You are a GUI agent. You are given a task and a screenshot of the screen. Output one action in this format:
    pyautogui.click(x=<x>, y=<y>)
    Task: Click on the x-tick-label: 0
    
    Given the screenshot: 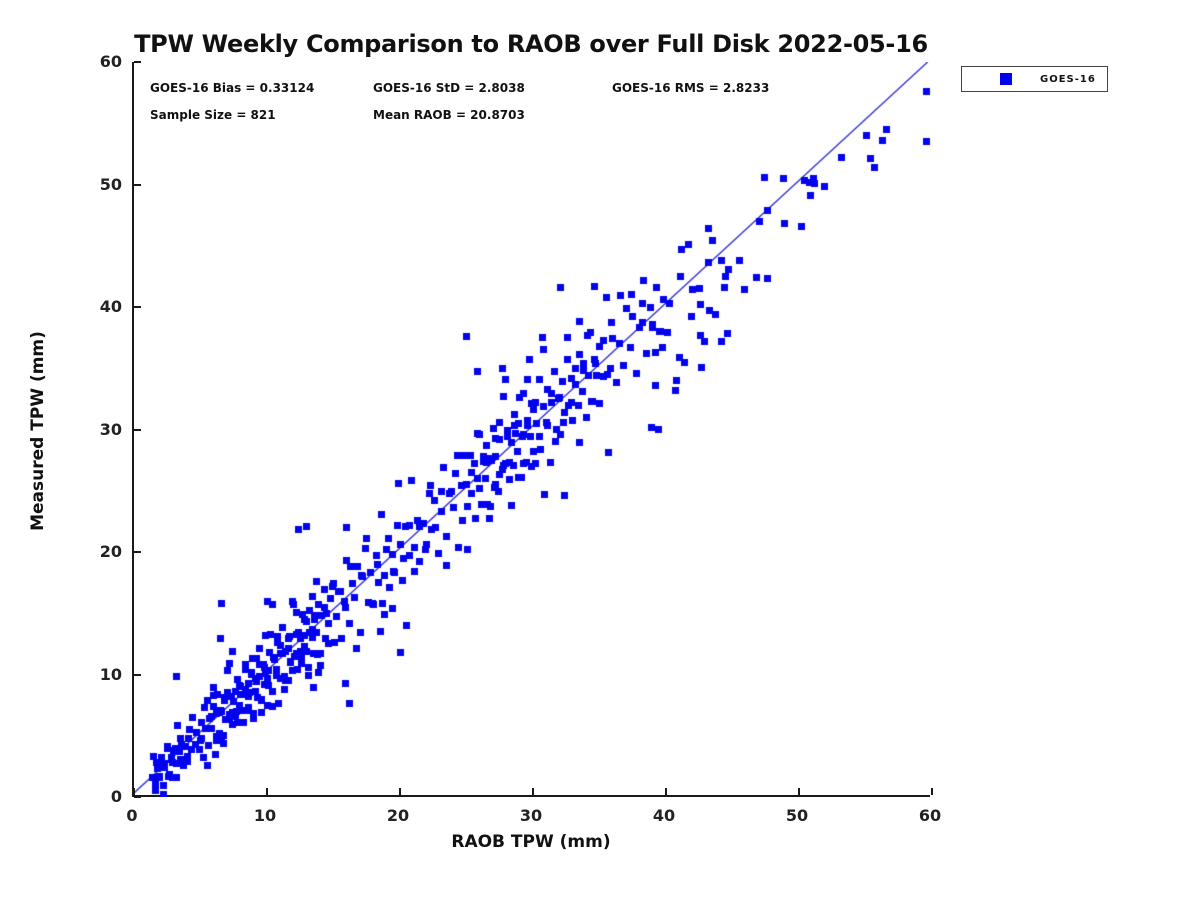 What is the action you would take?
    pyautogui.click(x=132, y=815)
    